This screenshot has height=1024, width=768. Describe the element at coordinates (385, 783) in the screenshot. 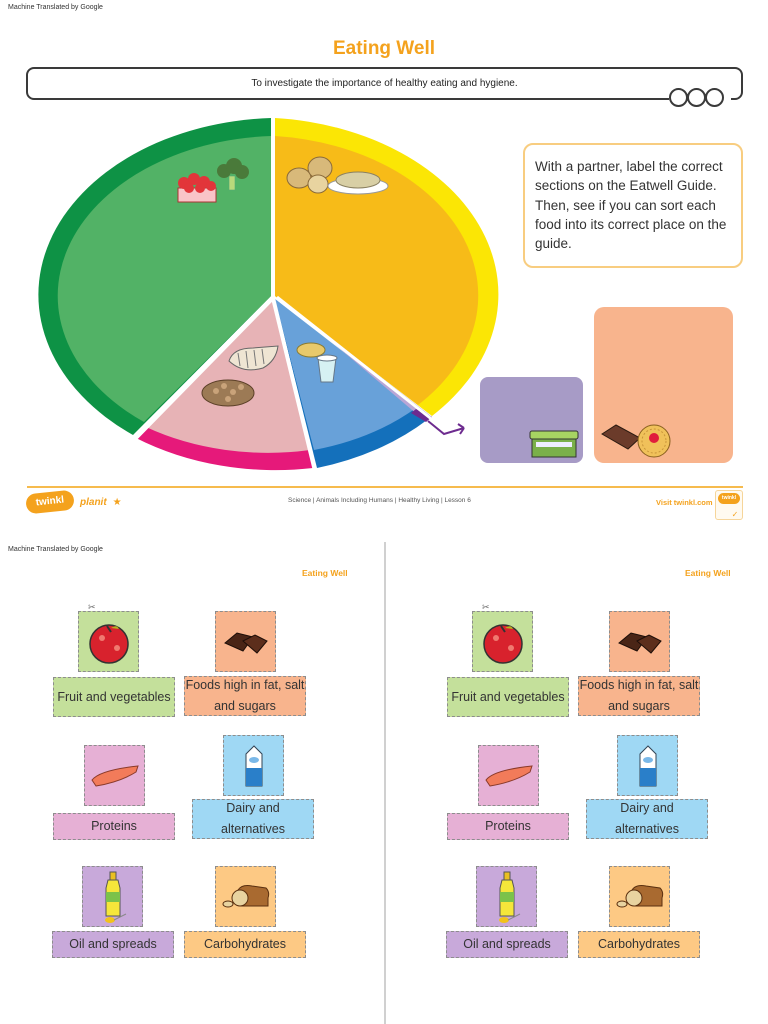

I see `page-split-divider` at that location.